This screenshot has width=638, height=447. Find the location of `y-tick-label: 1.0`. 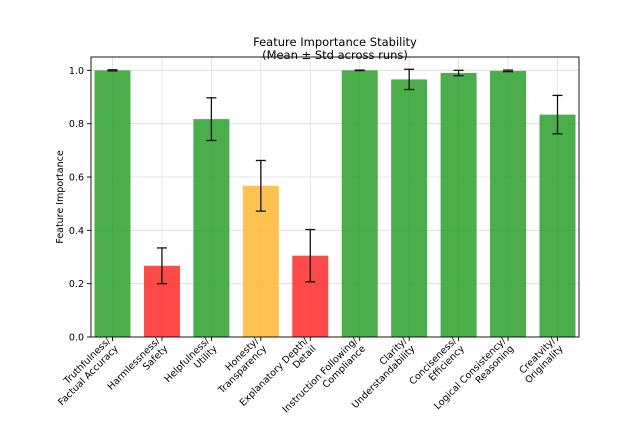

y-tick-label: 1.0 is located at coordinates (76, 71).